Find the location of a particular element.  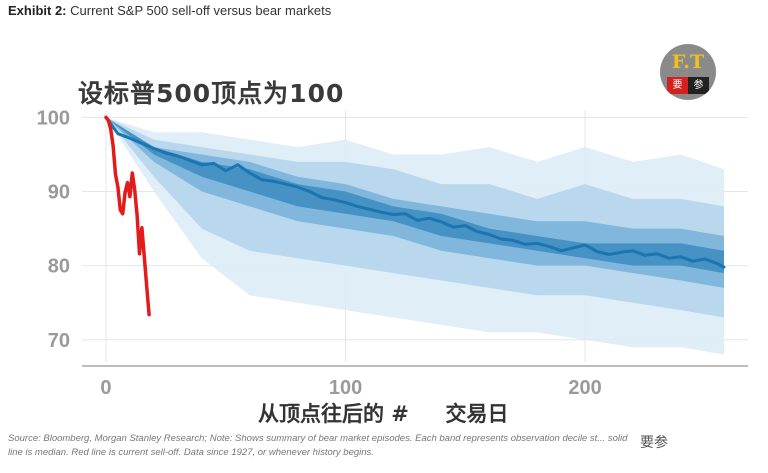

x-tick-label: 200 is located at coordinates (584, 388).